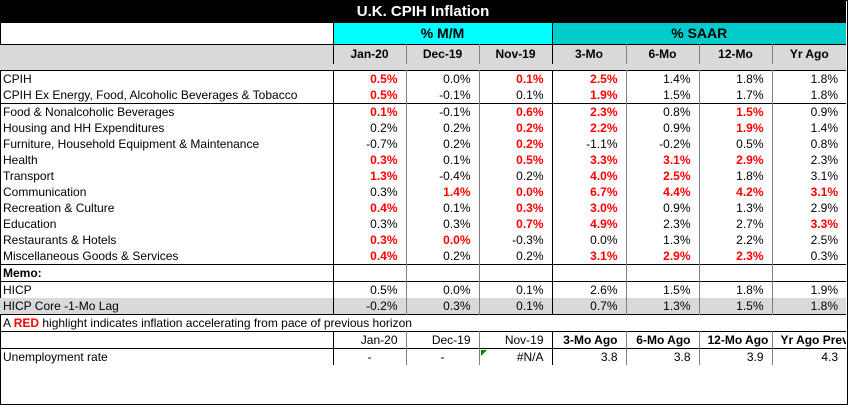 The image size is (848, 405). What do you see at coordinates (735, 192) in the screenshot?
I see `value-cell: 4.2%` at bounding box center [735, 192].